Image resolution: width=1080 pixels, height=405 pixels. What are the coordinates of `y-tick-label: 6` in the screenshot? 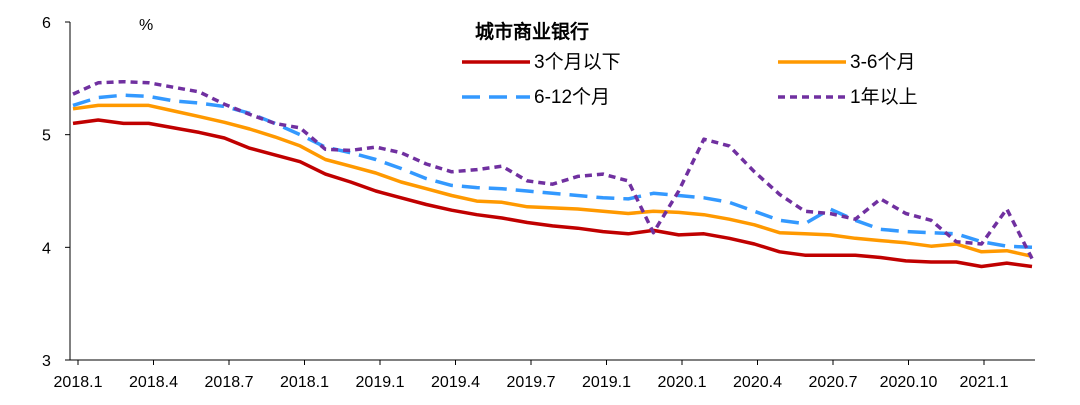 It's located at (46, 23).